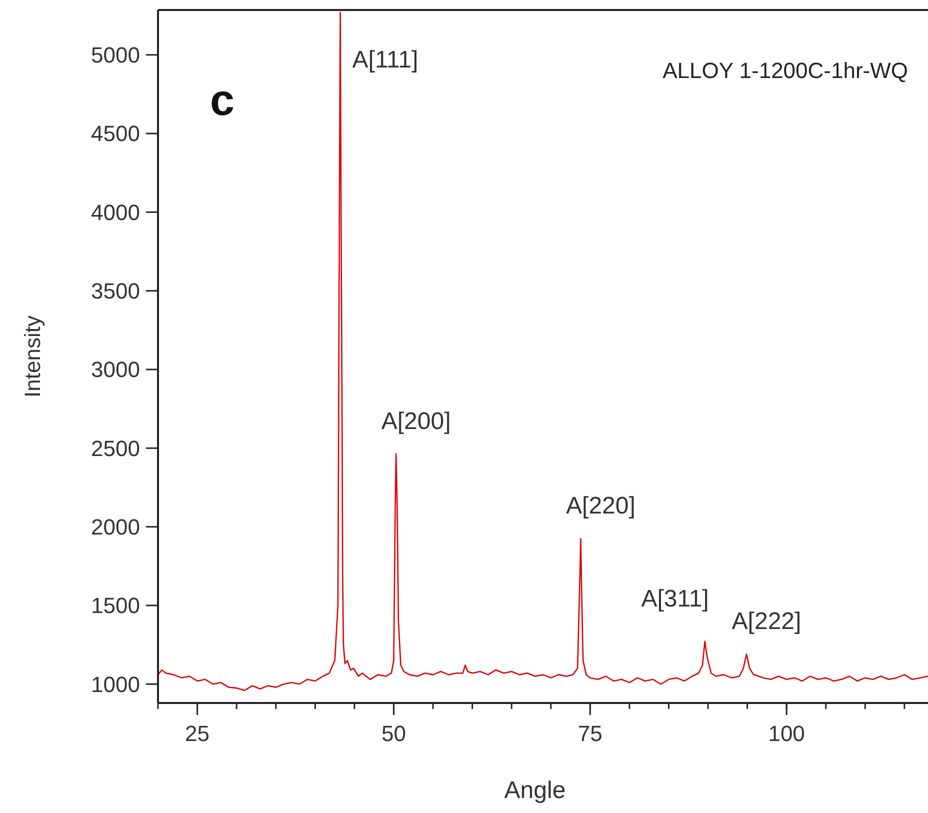  Describe the element at coordinates (590, 733) in the screenshot. I see `x-tick-label: 75` at that location.